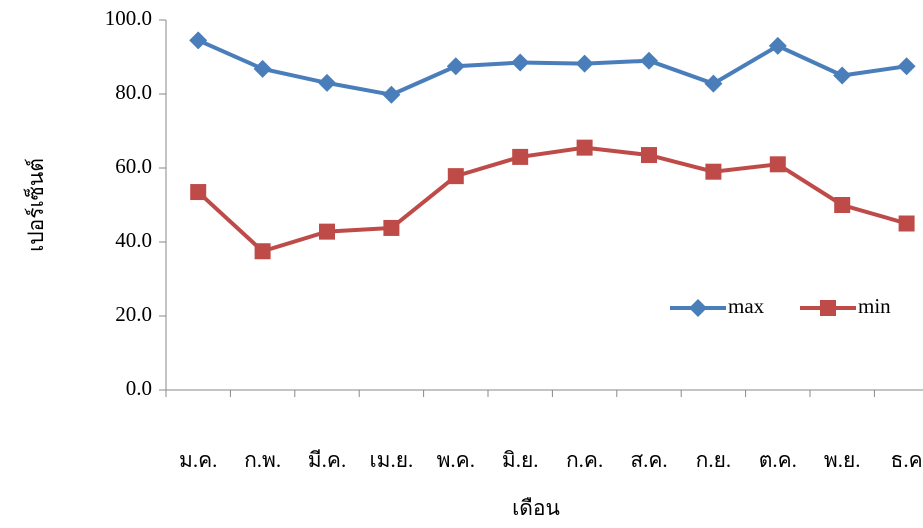 The width and height of the screenshot is (923, 528). I want to click on y-tick-label: 20.0, so click(133, 314).